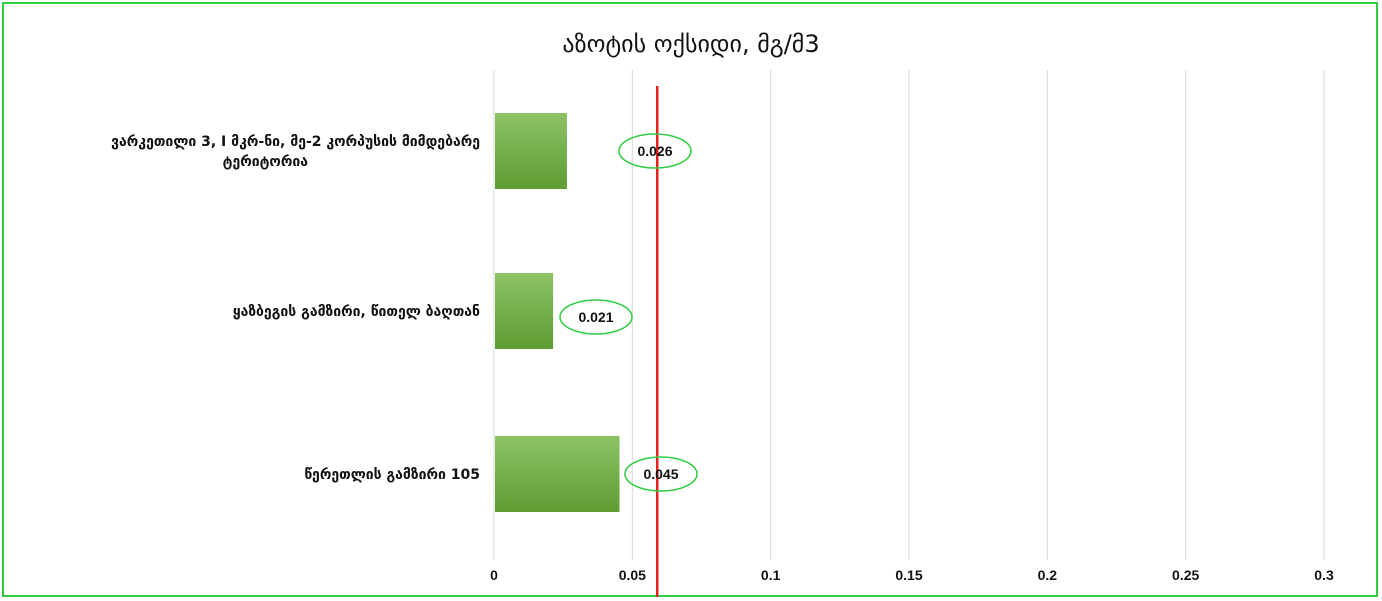  I want to click on category-label: ყაზბეგის გამზირი, წითელ ბაღთან, so click(356, 312).